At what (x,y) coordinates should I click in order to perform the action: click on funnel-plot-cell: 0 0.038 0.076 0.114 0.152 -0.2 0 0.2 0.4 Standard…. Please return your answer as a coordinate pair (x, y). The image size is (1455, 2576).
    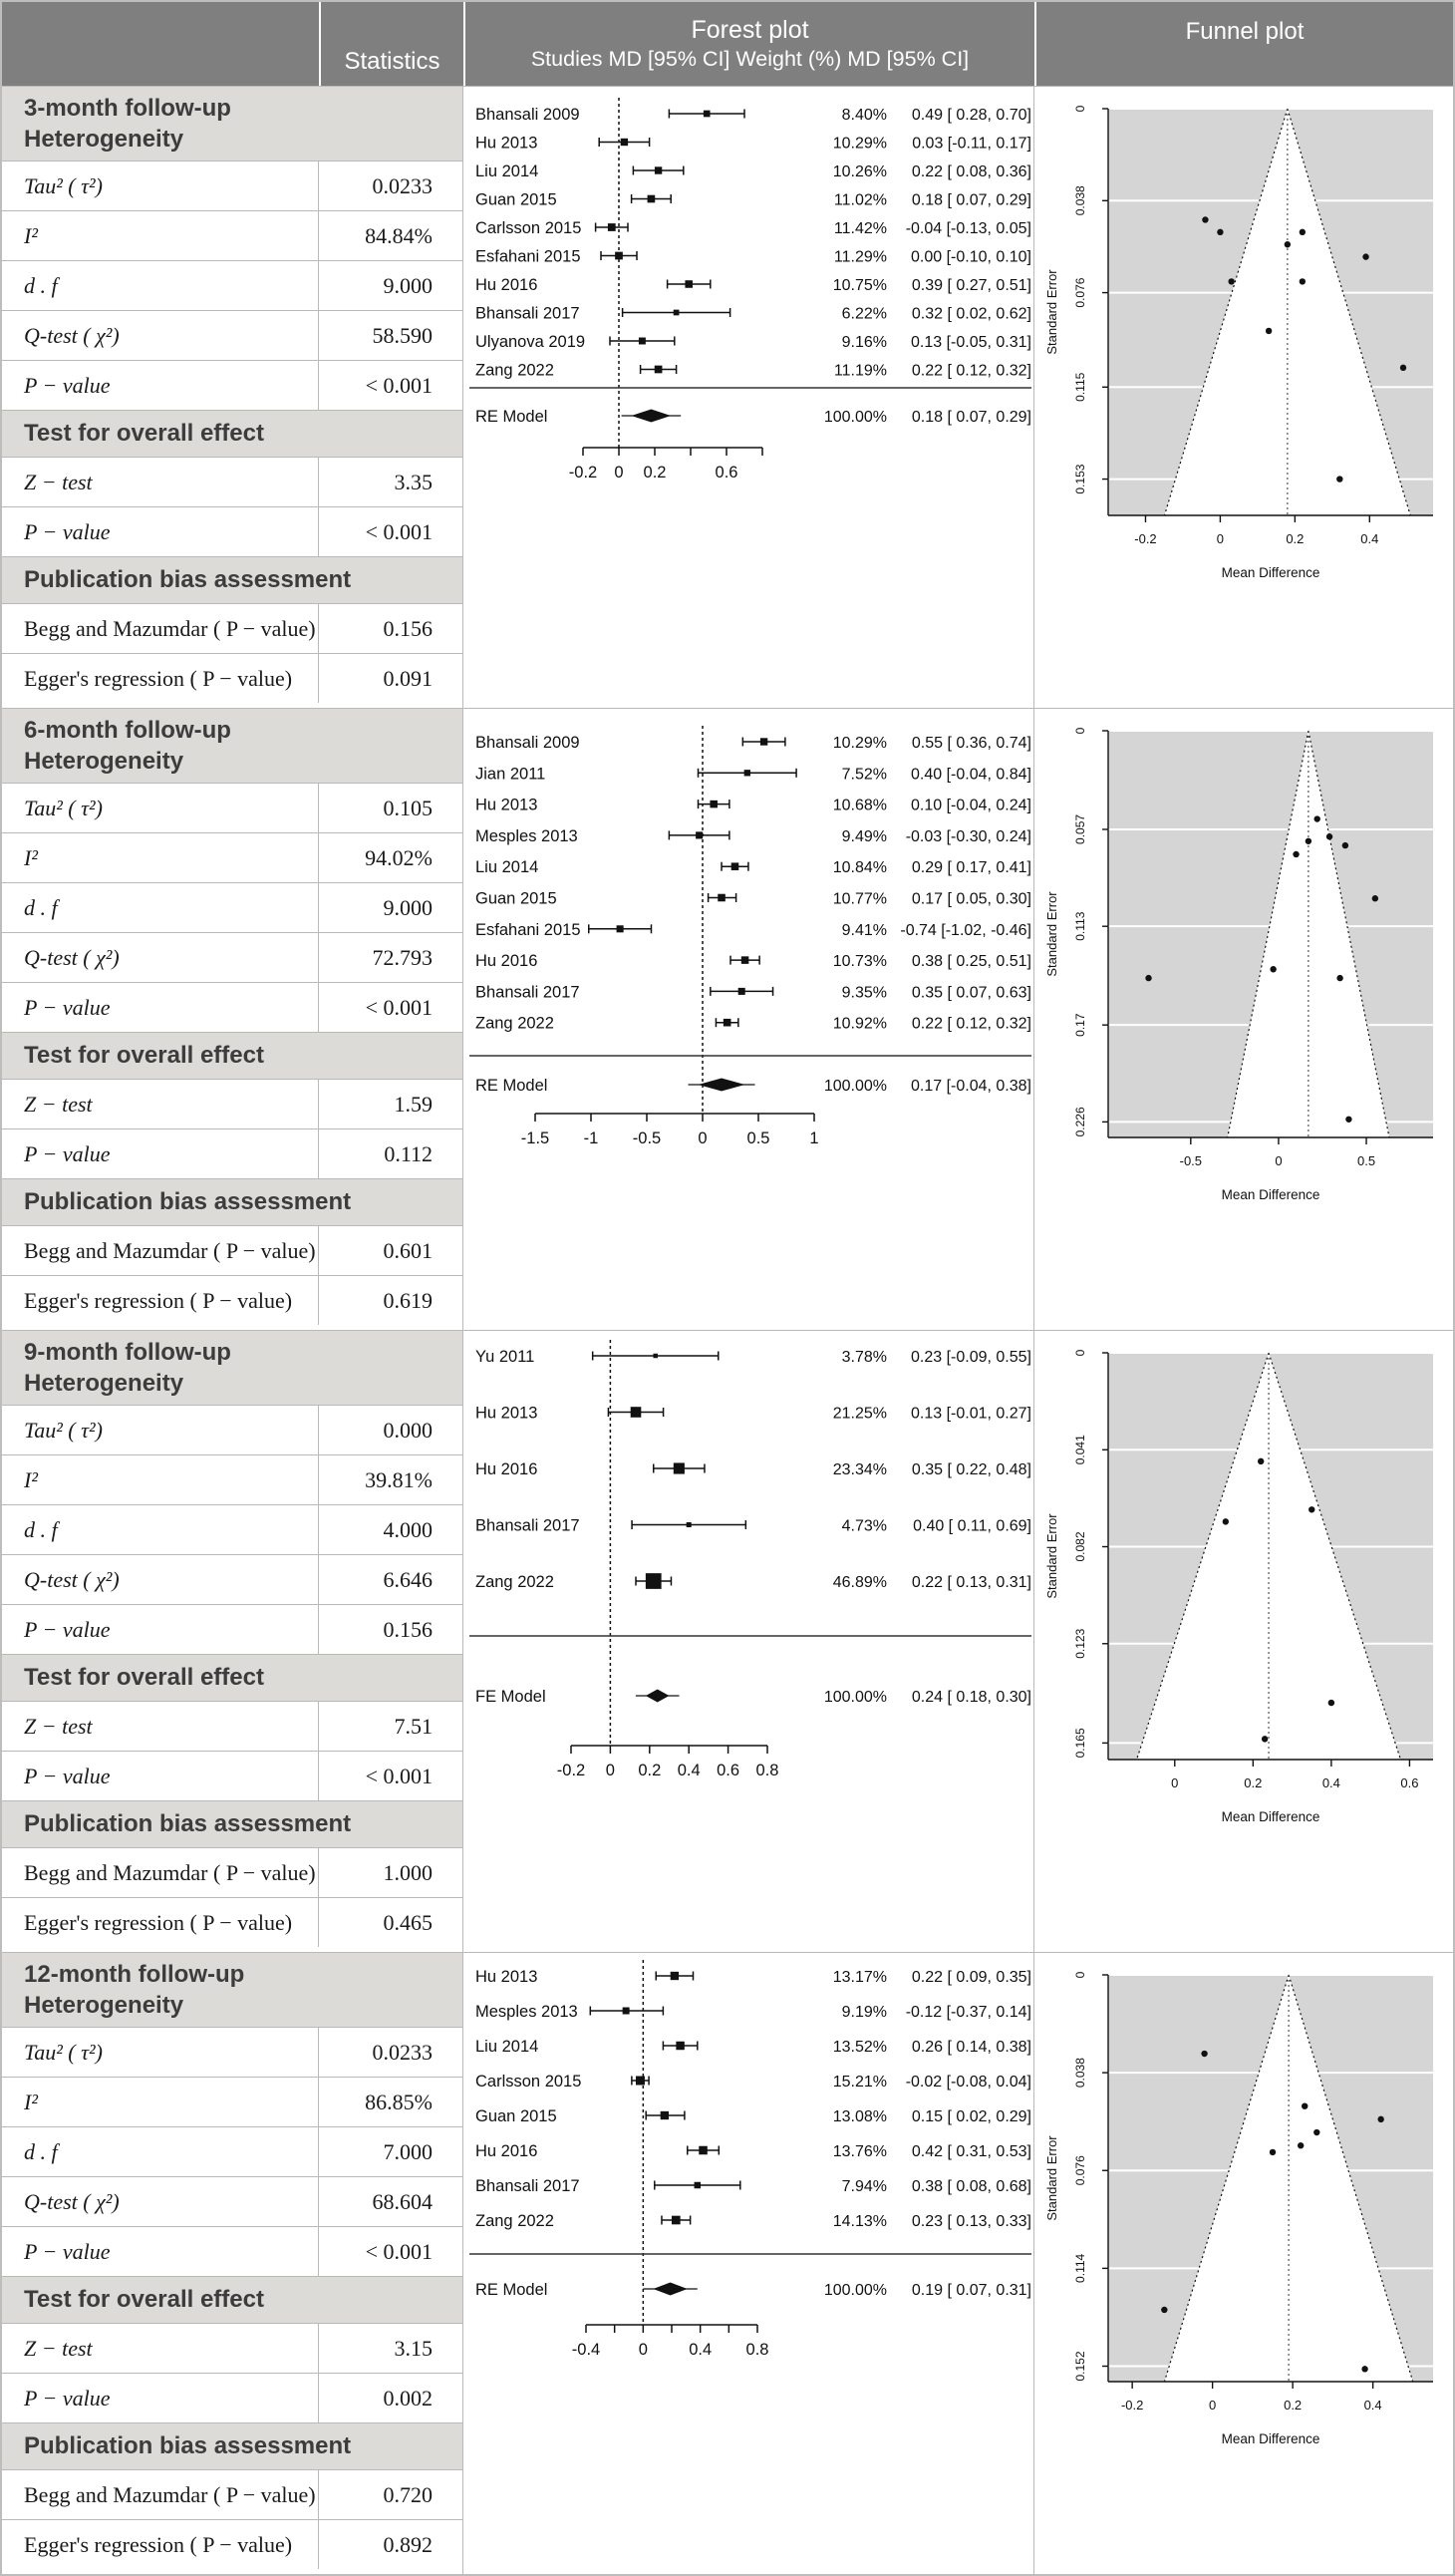
    Looking at the image, I should click on (1242, 2263).